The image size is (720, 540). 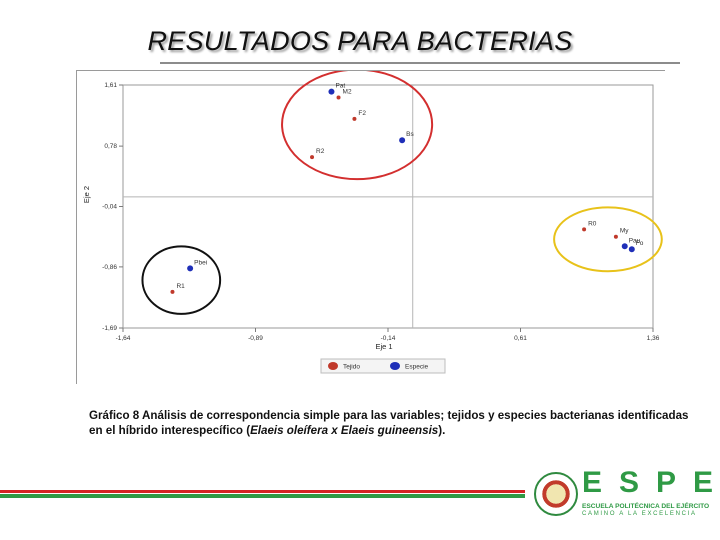 I want to click on point-Pbei, so click(x=190, y=268).